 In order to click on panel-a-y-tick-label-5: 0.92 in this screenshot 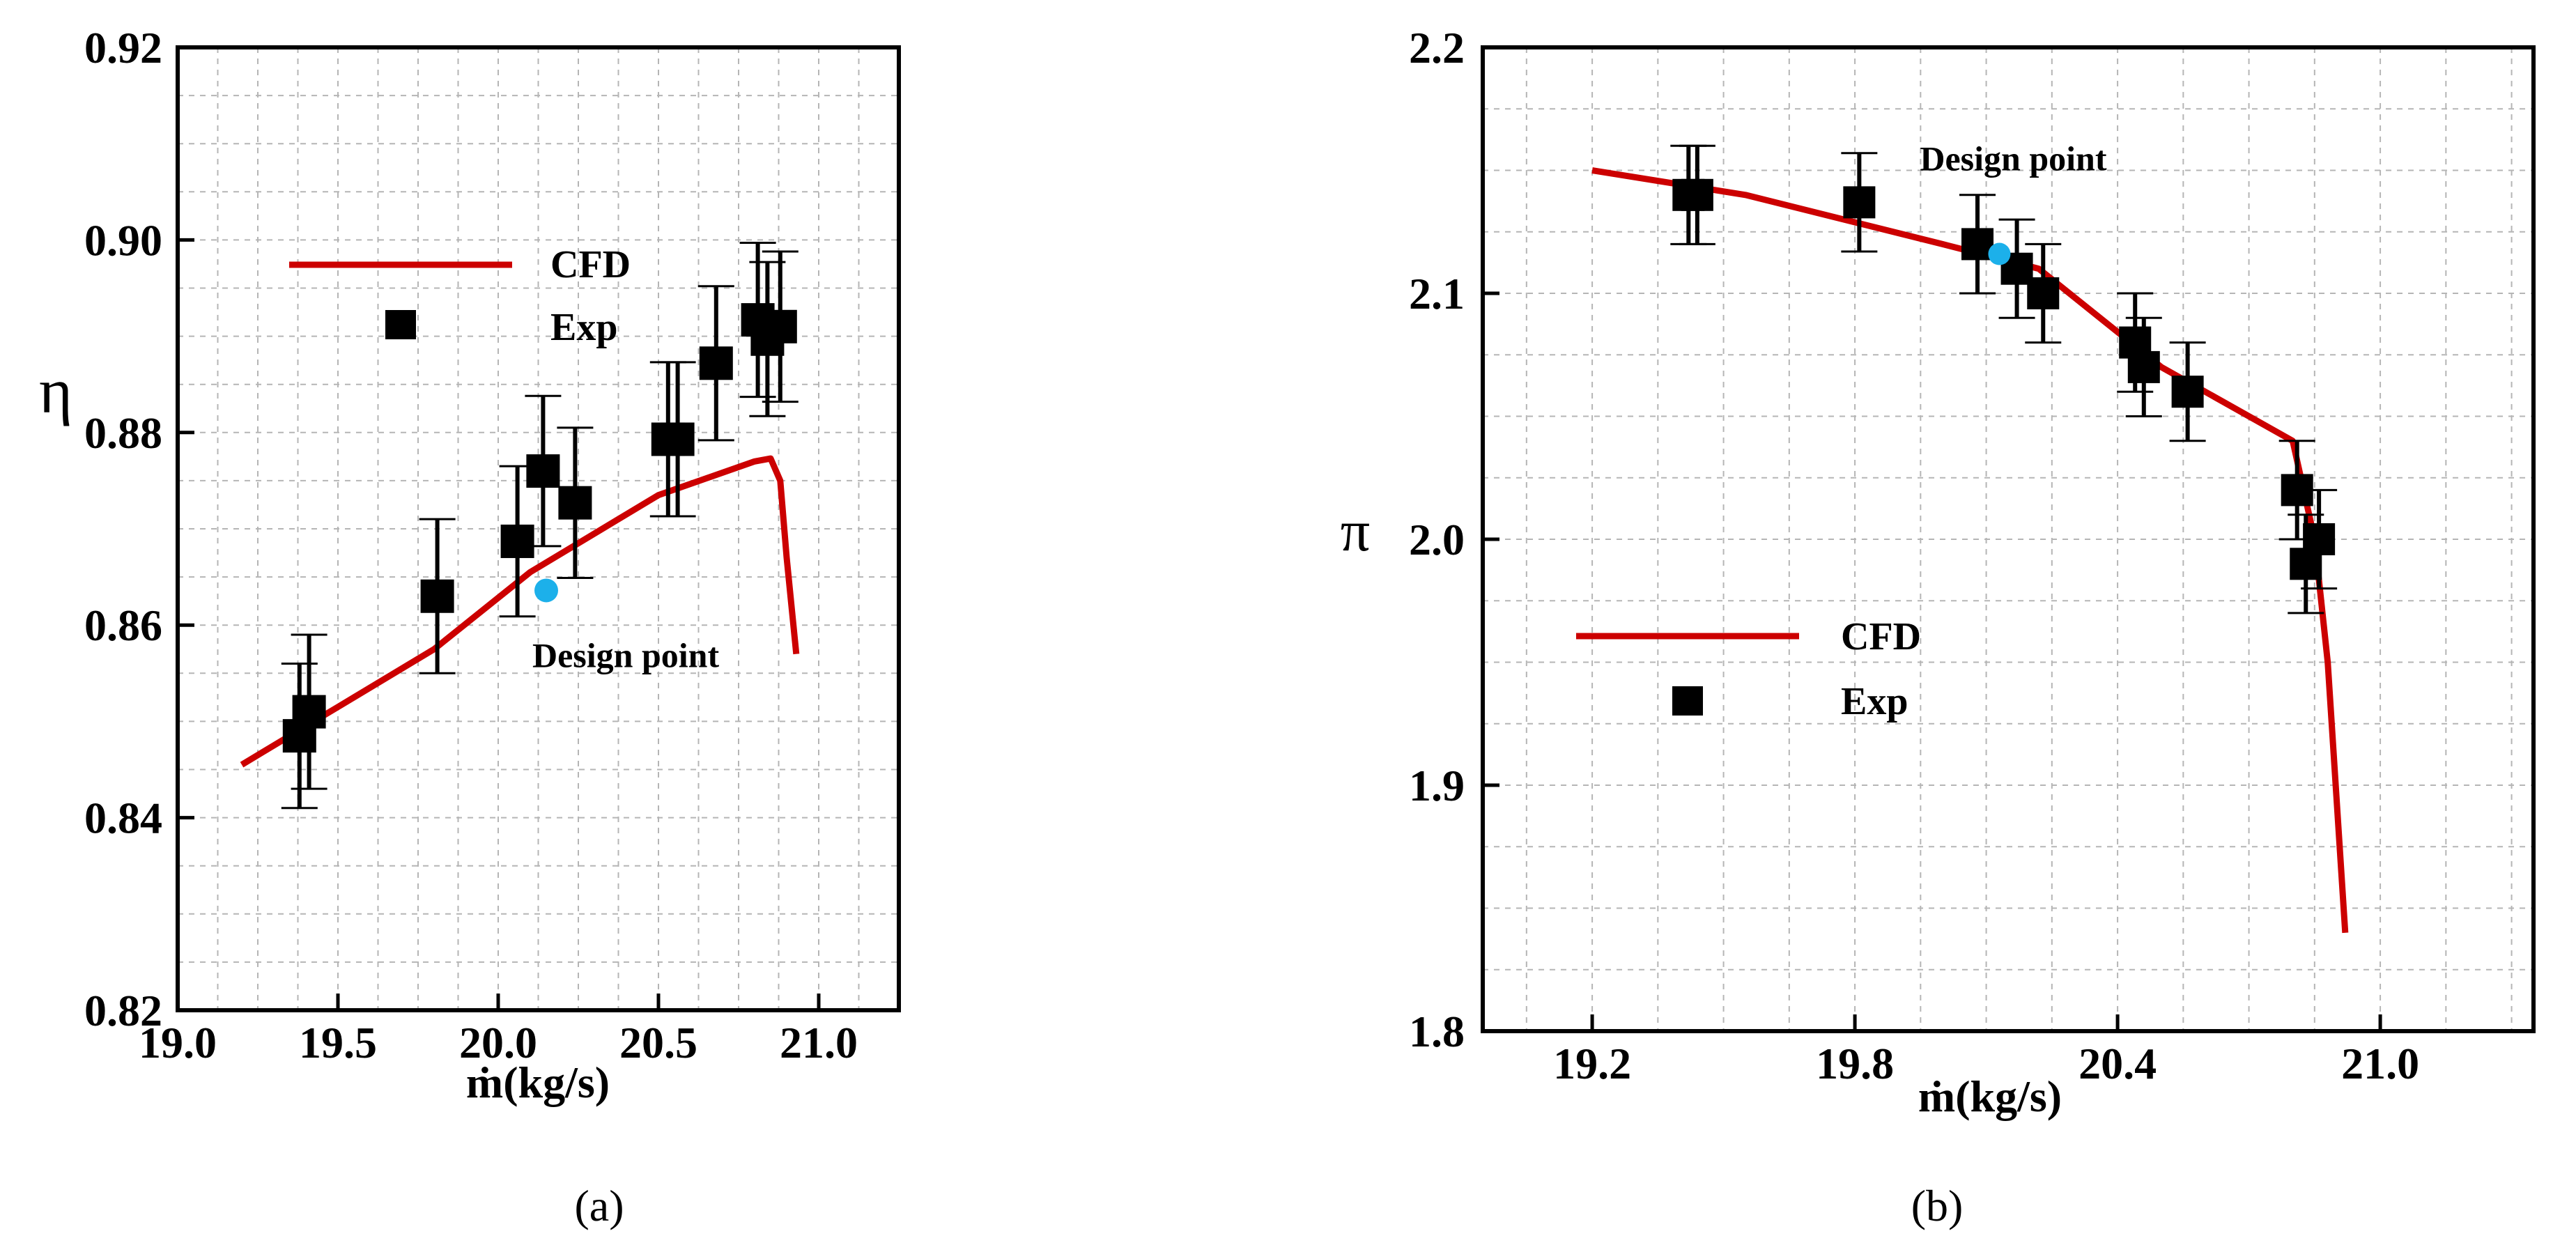, I will do `click(123, 47)`.